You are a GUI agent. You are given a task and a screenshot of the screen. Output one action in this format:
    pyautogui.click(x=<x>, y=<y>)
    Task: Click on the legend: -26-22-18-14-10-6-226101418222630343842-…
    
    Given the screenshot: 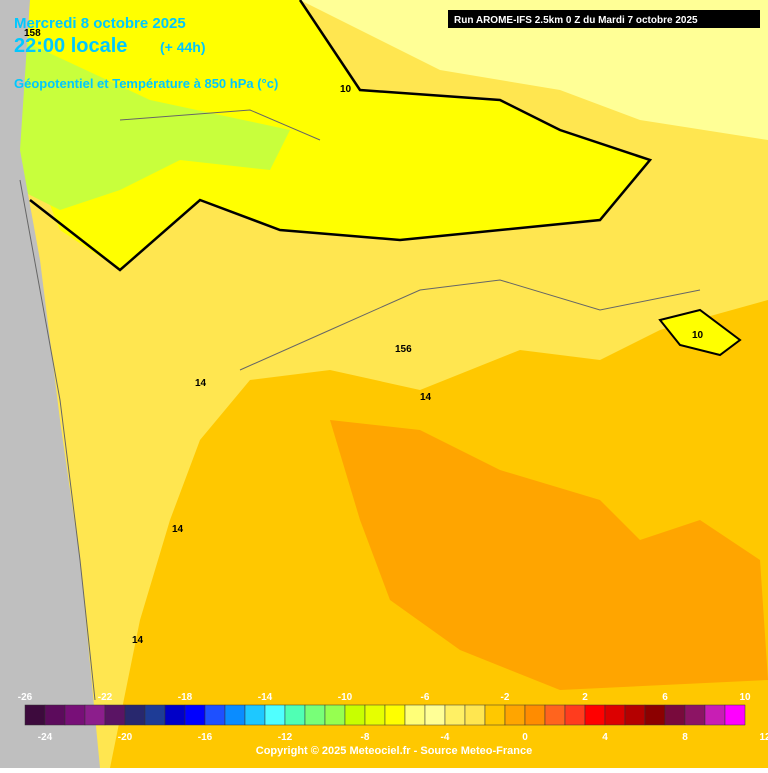 What is the action you would take?
    pyautogui.click(x=393, y=717)
    